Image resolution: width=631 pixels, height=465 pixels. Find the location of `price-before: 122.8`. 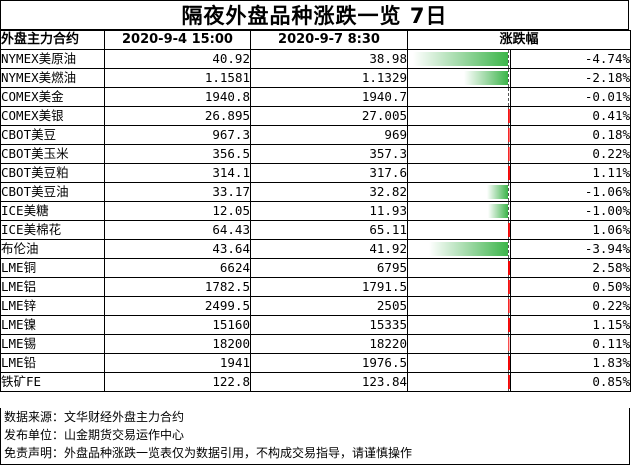

price-before: 122.8 is located at coordinates (177, 382).